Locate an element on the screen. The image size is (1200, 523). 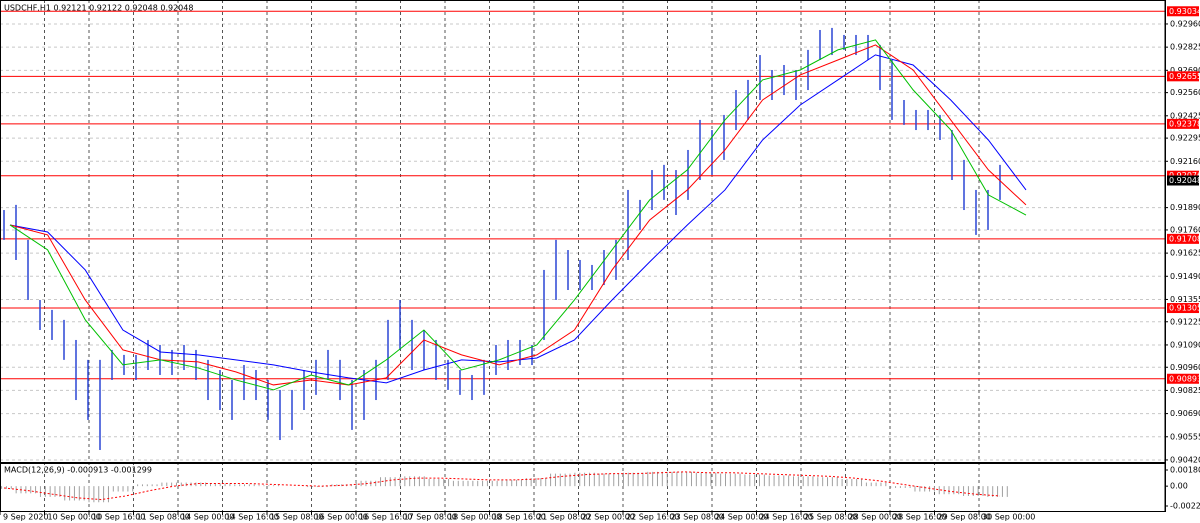
level-label: 0.91708 is located at coordinates (1184, 238).